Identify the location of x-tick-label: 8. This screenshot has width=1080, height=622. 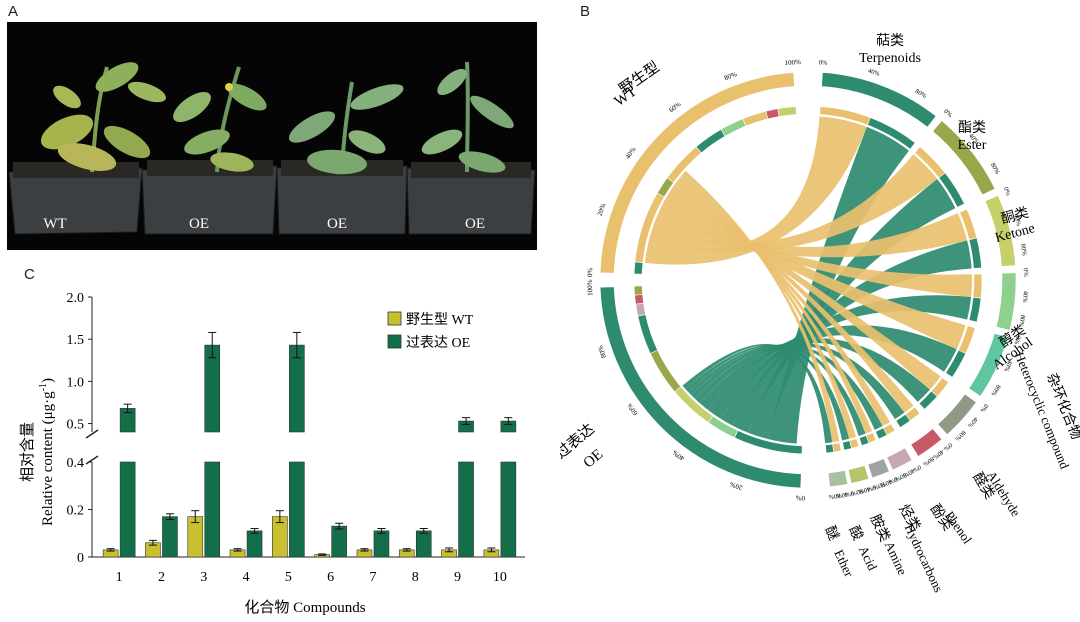
(415, 577).